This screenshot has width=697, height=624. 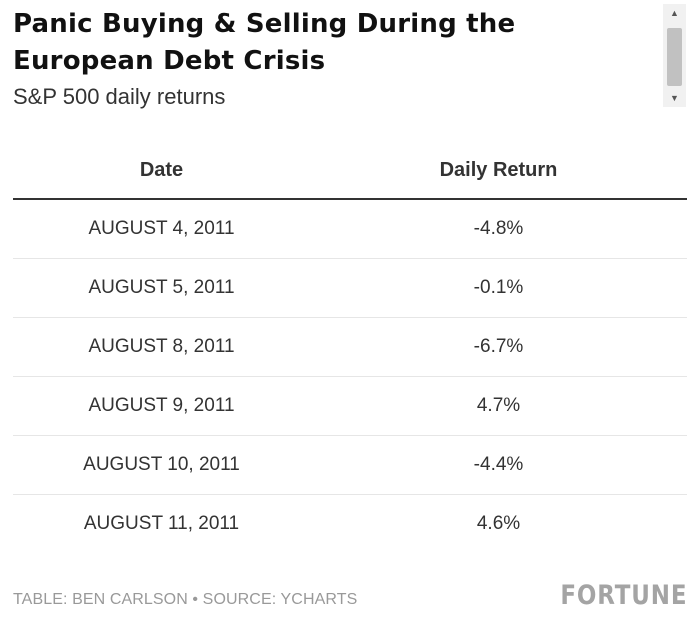 I want to click on source-credit: TABLE: BEN CARLSON • SOURCE: YCHARTS, so click(x=185, y=599).